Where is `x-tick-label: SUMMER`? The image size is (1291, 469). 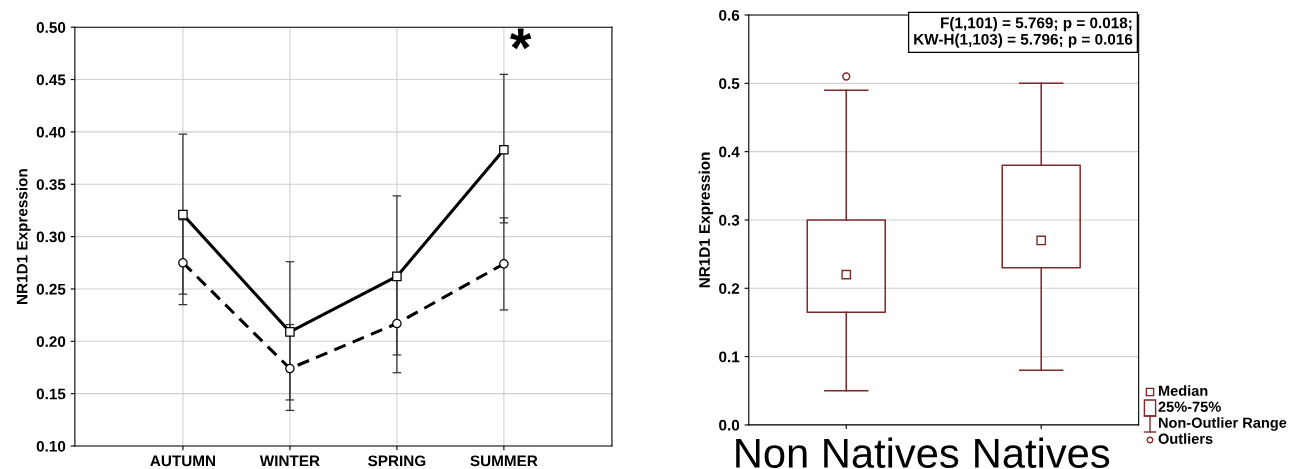
x-tick-label: SUMMER is located at coordinates (504, 461).